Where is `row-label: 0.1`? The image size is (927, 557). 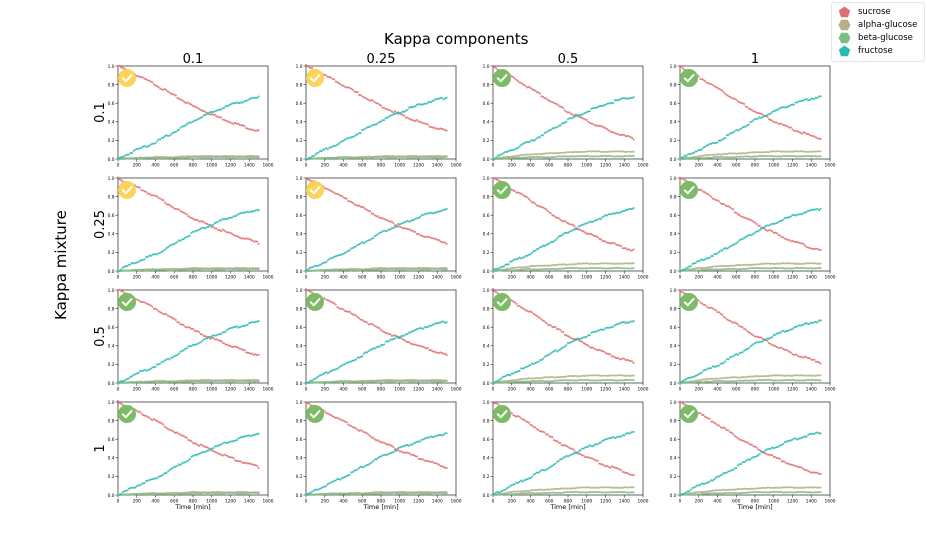
row-label: 0.1 is located at coordinates (100, 112).